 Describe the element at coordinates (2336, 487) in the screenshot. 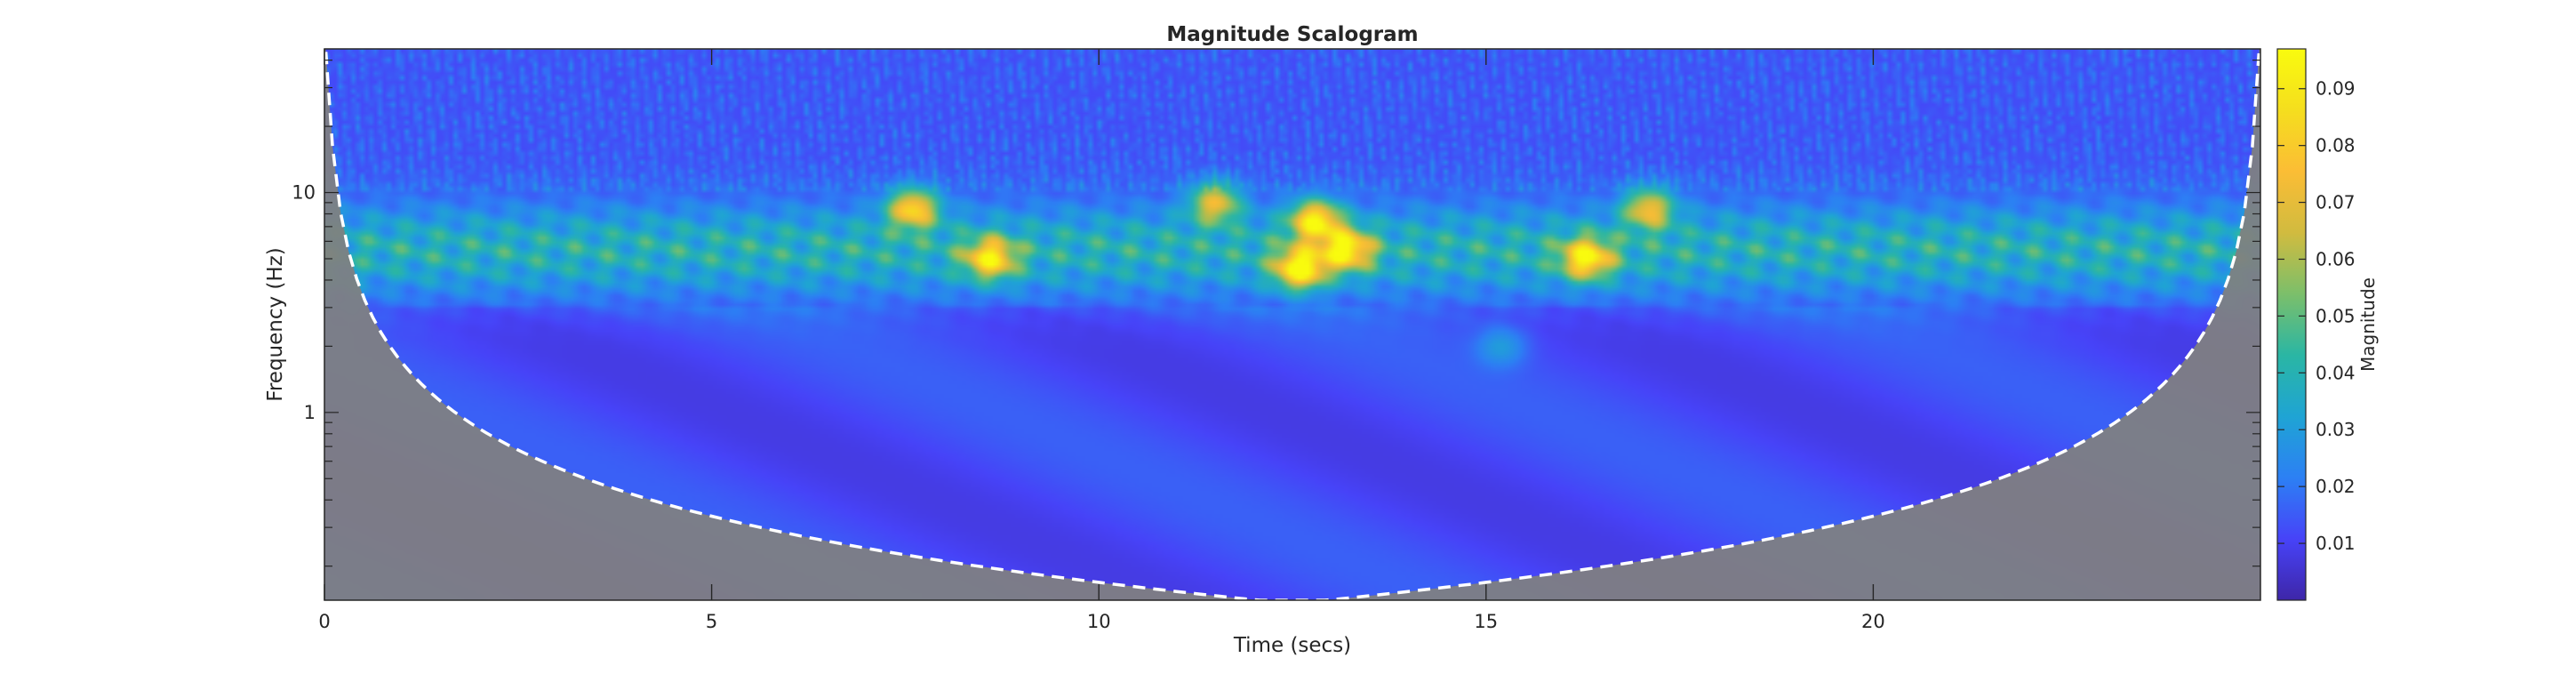

I see `colorbar-tick-label: 0.02` at that location.